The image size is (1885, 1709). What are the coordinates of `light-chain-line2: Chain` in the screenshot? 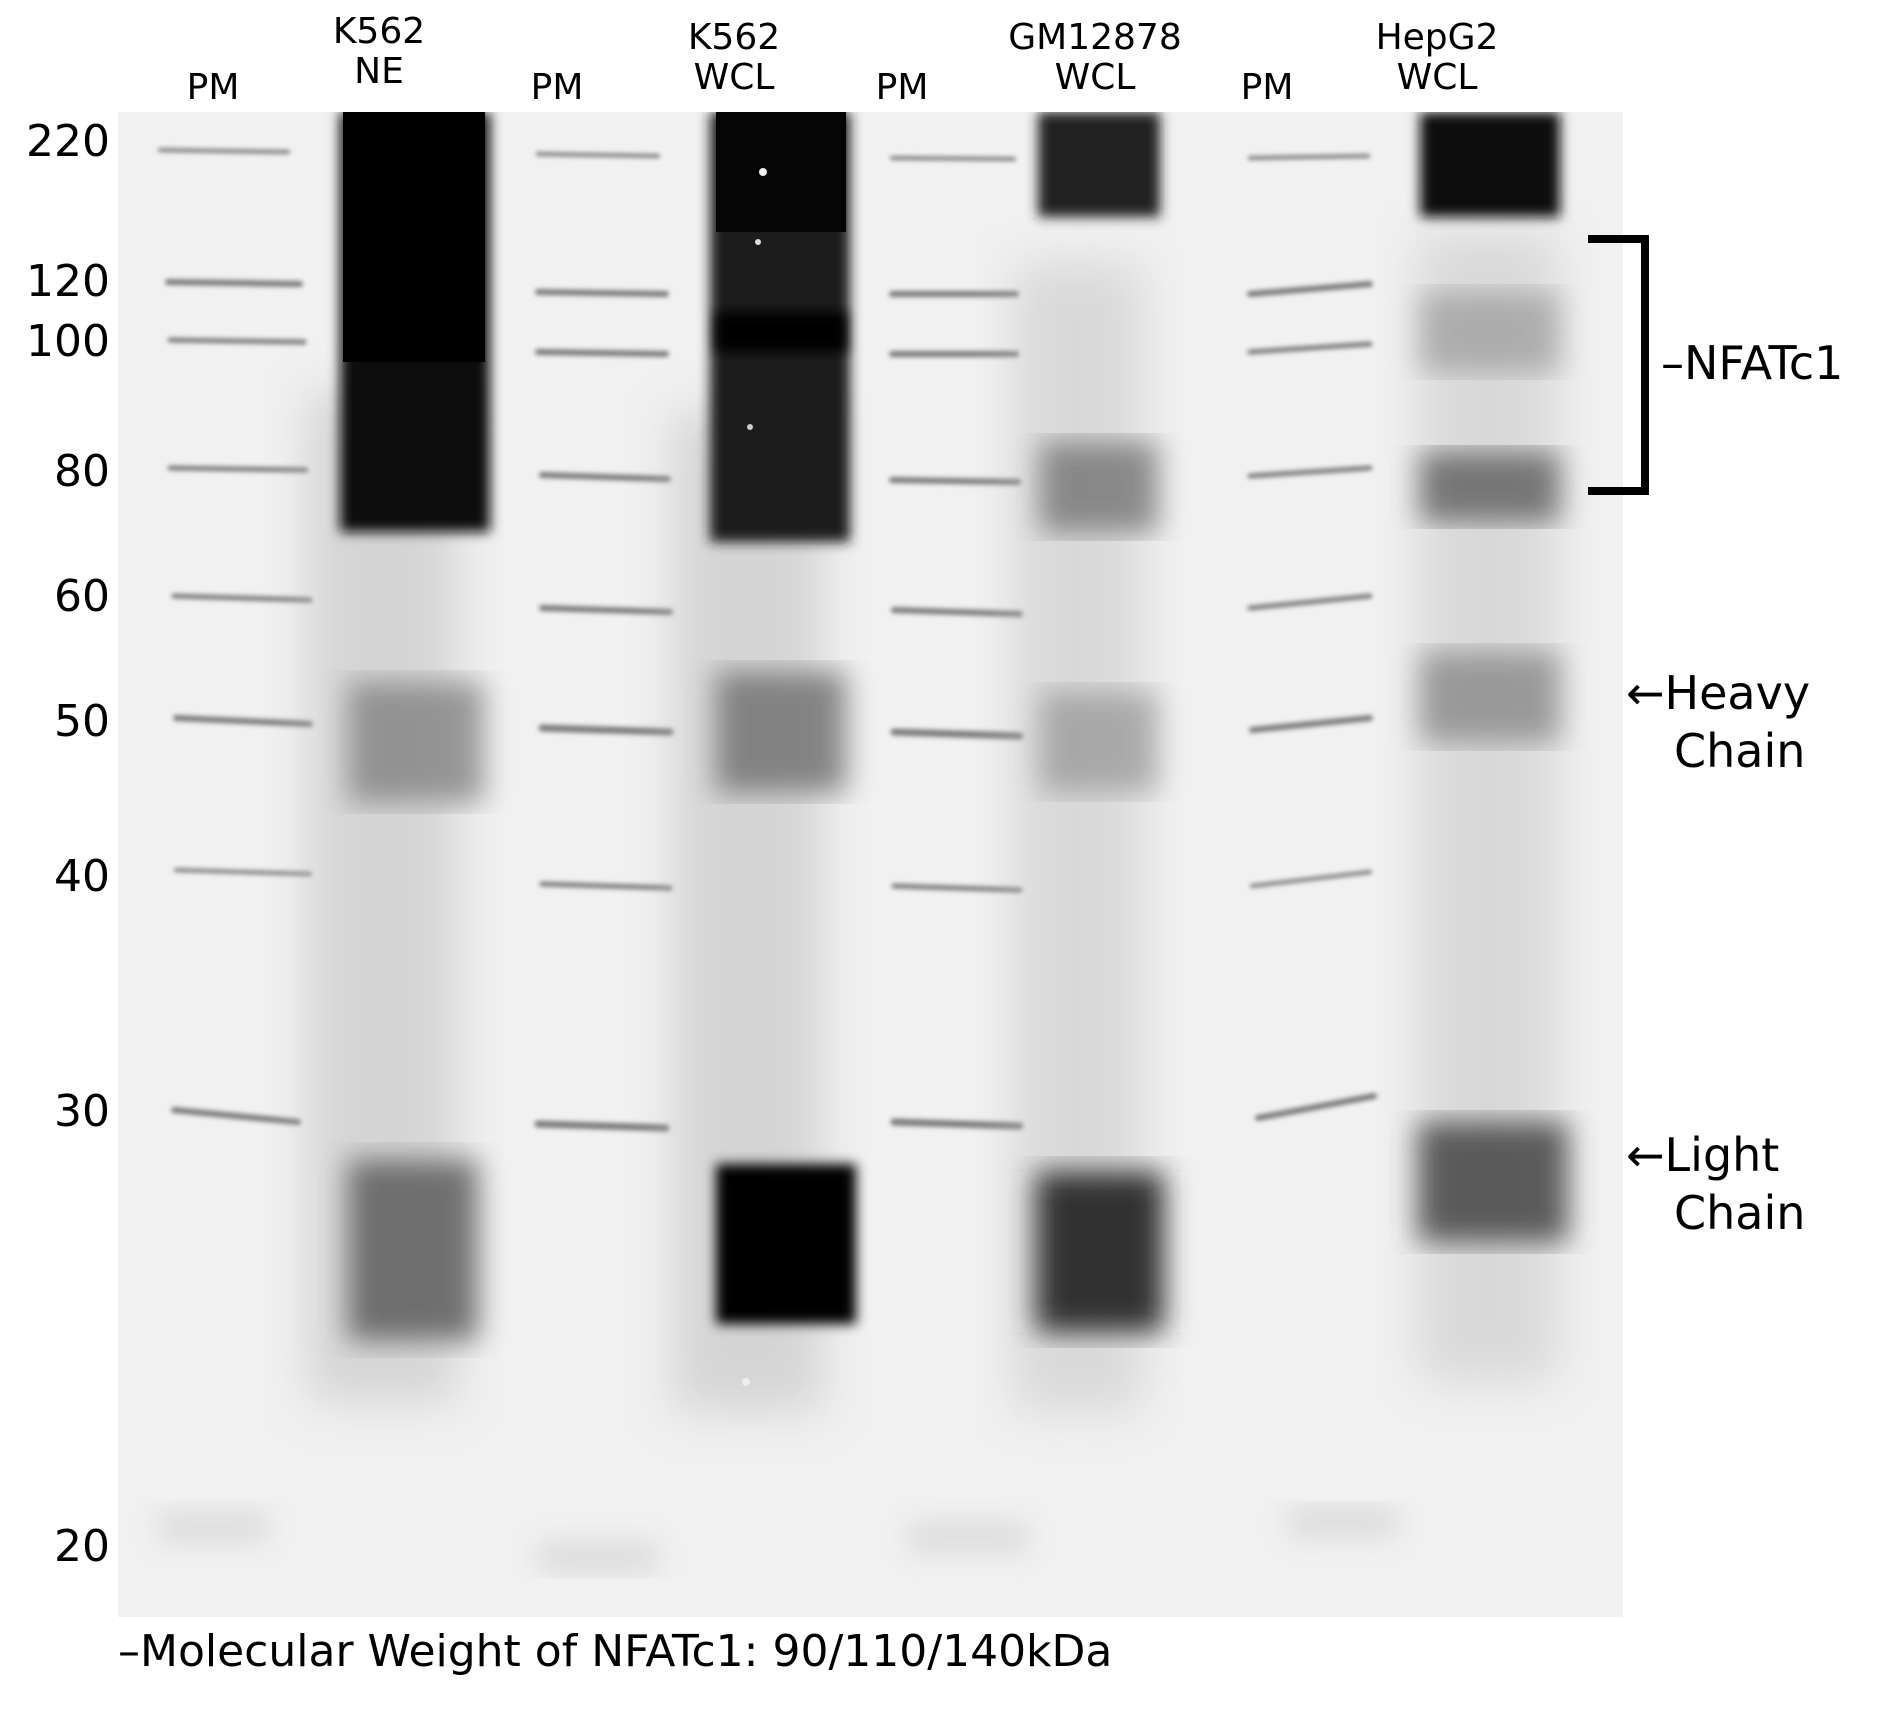 It's located at (1740, 1213).